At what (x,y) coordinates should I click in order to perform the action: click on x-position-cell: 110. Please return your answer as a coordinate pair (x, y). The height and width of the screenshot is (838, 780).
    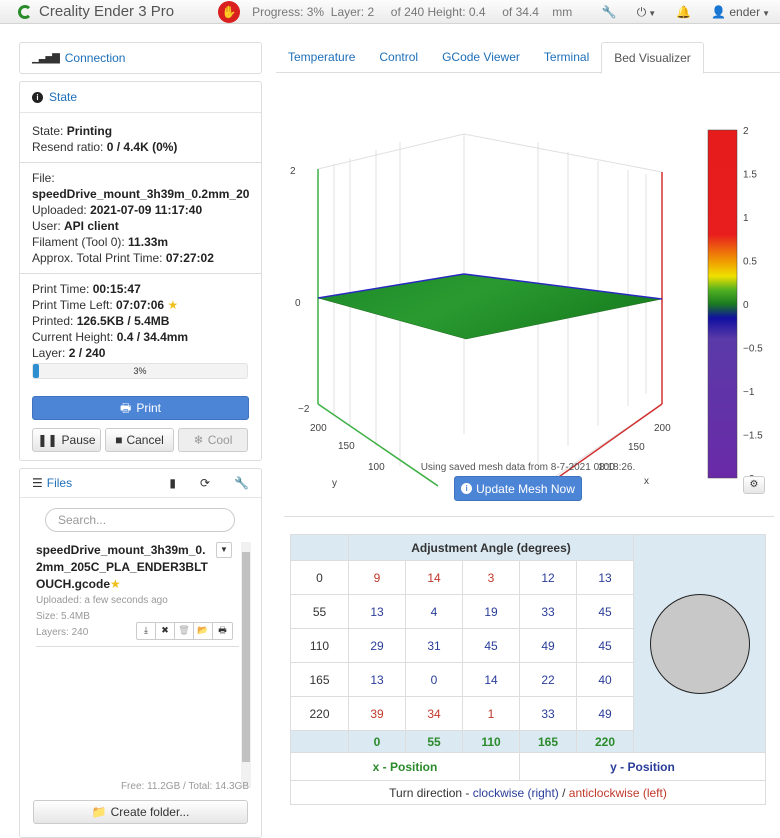
    Looking at the image, I should click on (491, 741).